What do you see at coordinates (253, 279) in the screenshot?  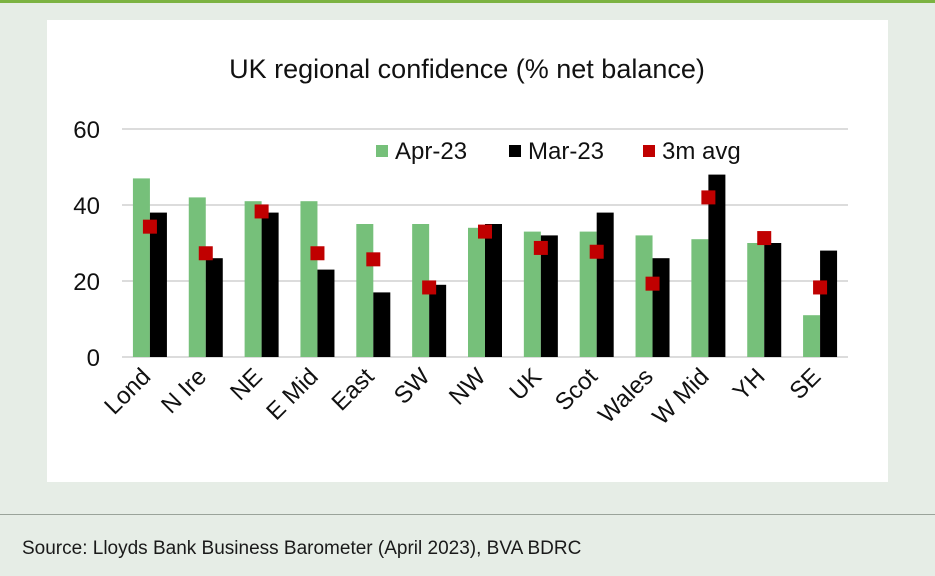 I see `bar-apr-23-ne` at bounding box center [253, 279].